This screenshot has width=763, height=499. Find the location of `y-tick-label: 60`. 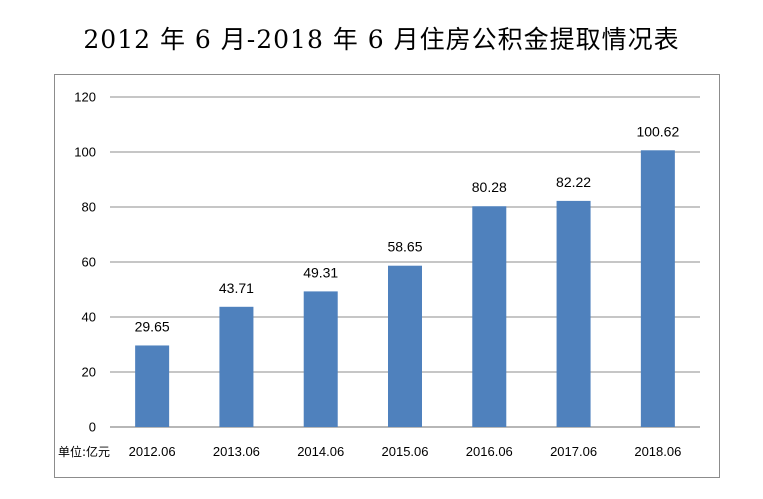

y-tick-label: 60 is located at coordinates (89, 262).